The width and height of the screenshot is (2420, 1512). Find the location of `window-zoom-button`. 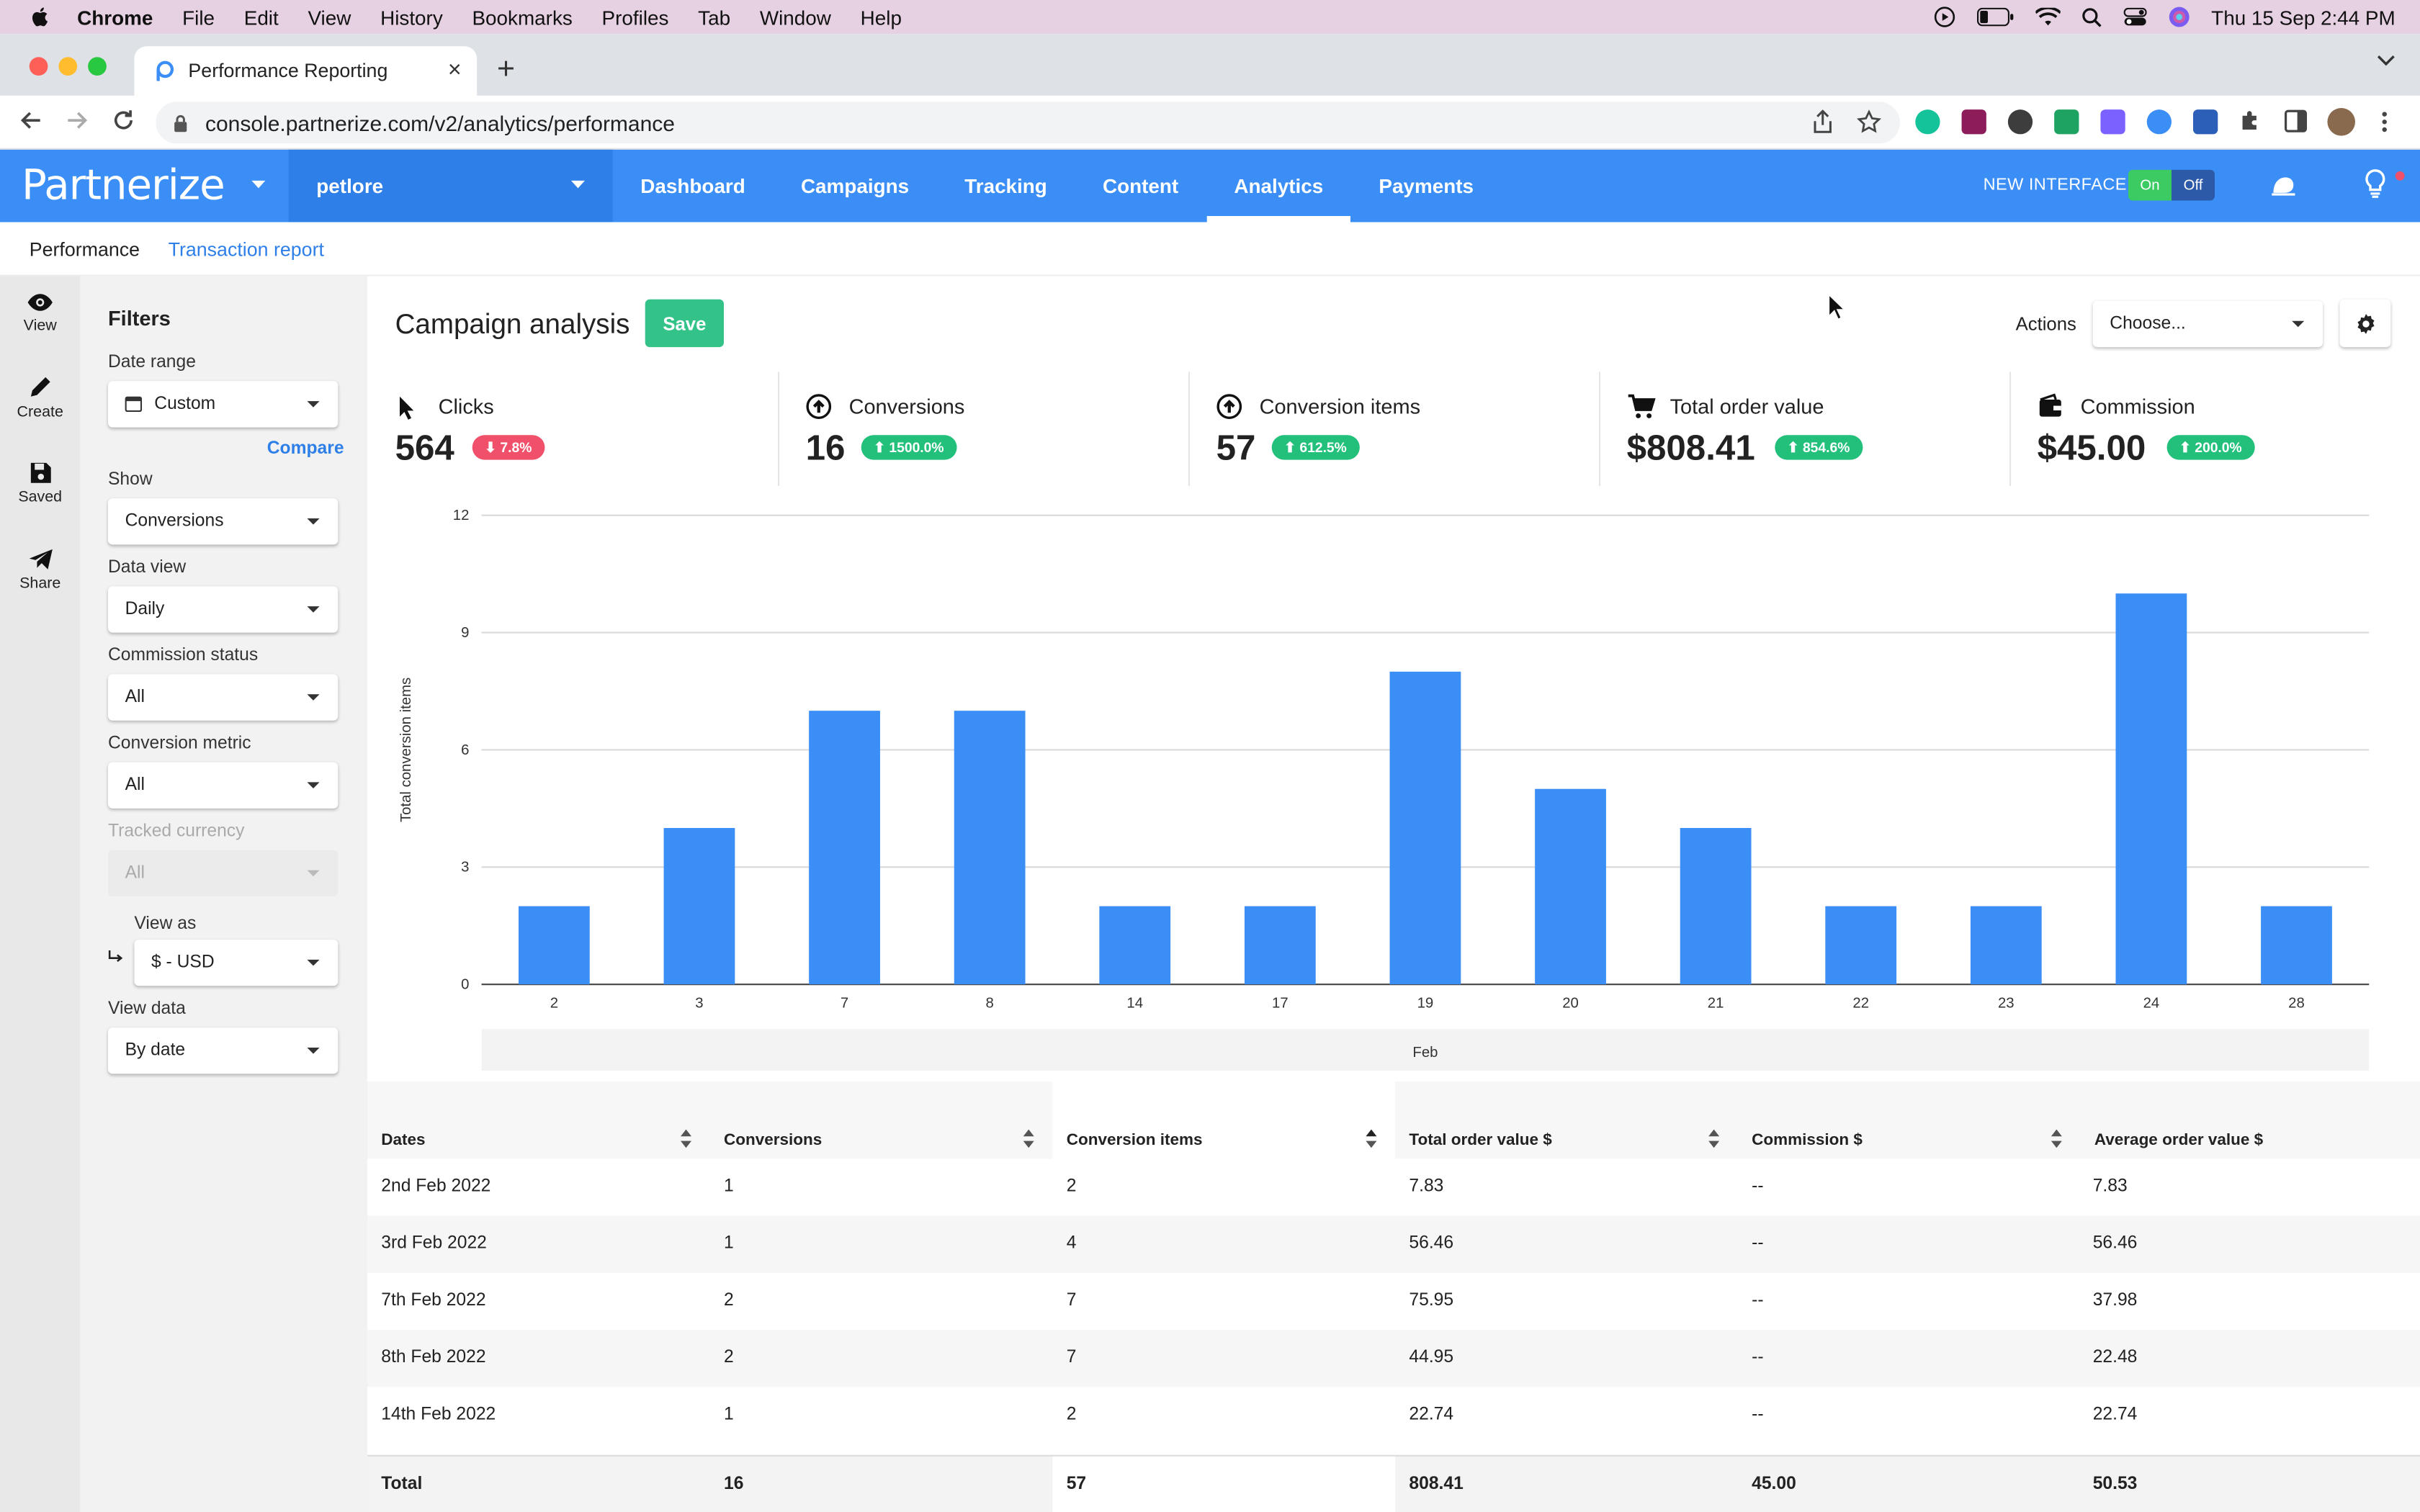

window-zoom-button is located at coordinates (97, 66).